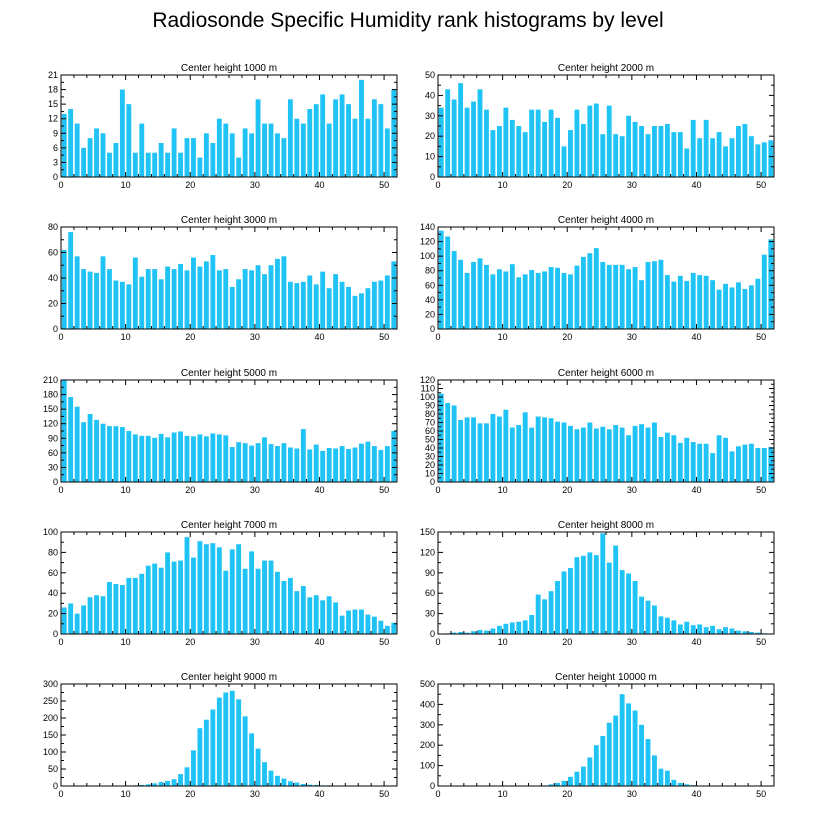 The width and height of the screenshot is (816, 824). I want to click on x-tick-label: 40, so click(696, 490).